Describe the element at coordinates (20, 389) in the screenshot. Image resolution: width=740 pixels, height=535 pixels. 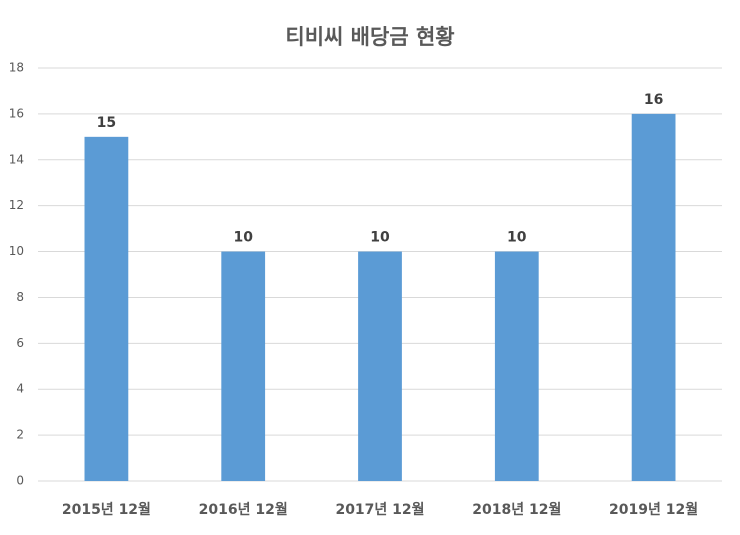
I see `y-tick-label: 4` at that location.